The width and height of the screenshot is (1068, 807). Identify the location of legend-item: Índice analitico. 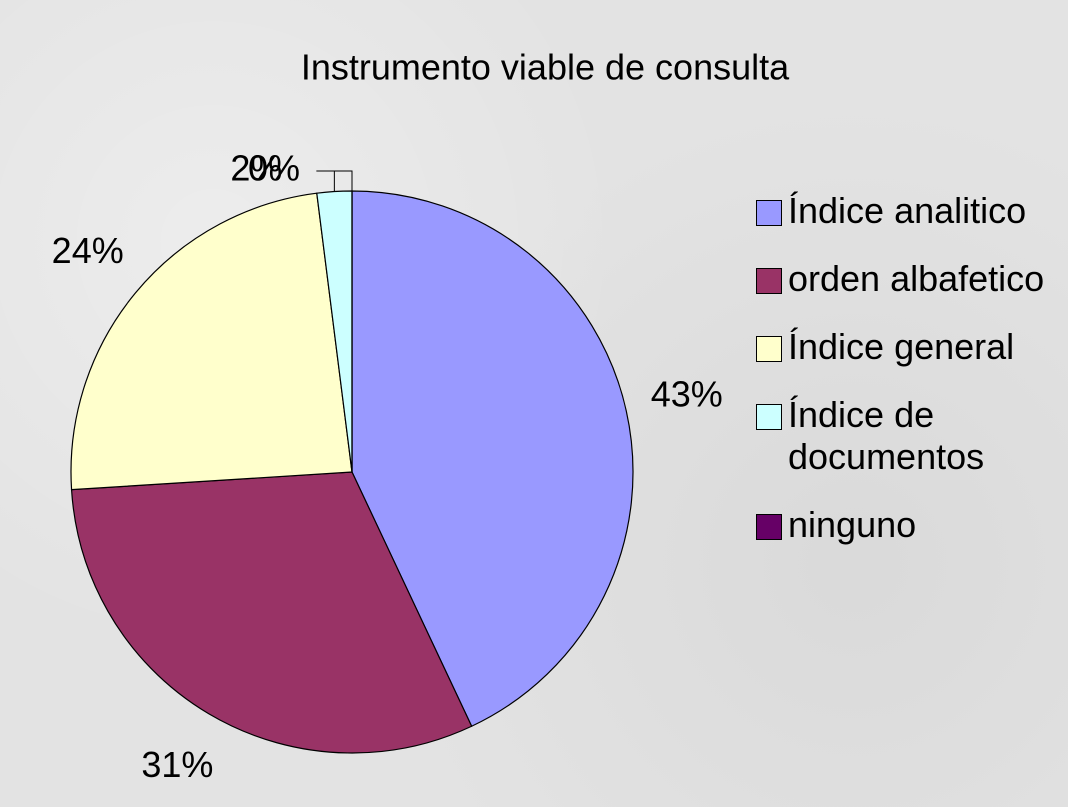
(906, 211).